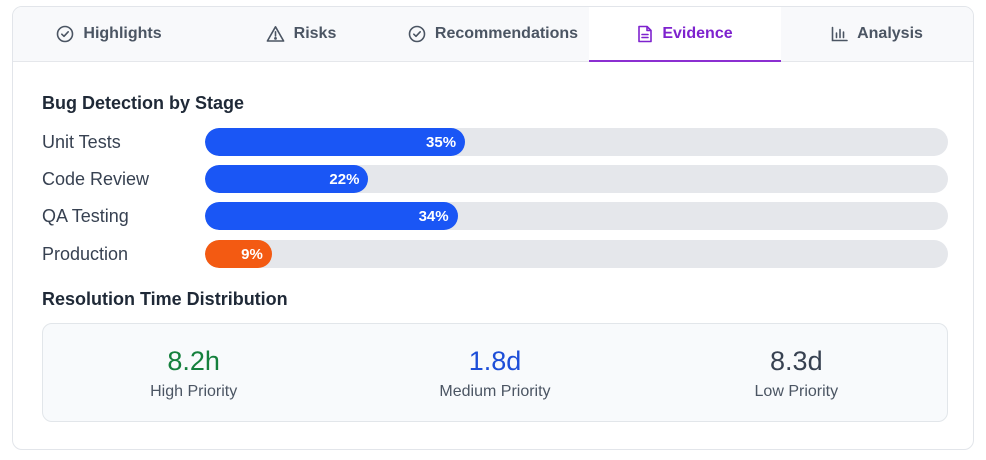 Image resolution: width=986 pixels, height=460 pixels. I want to click on stage-value-label: 34%, so click(433, 216).